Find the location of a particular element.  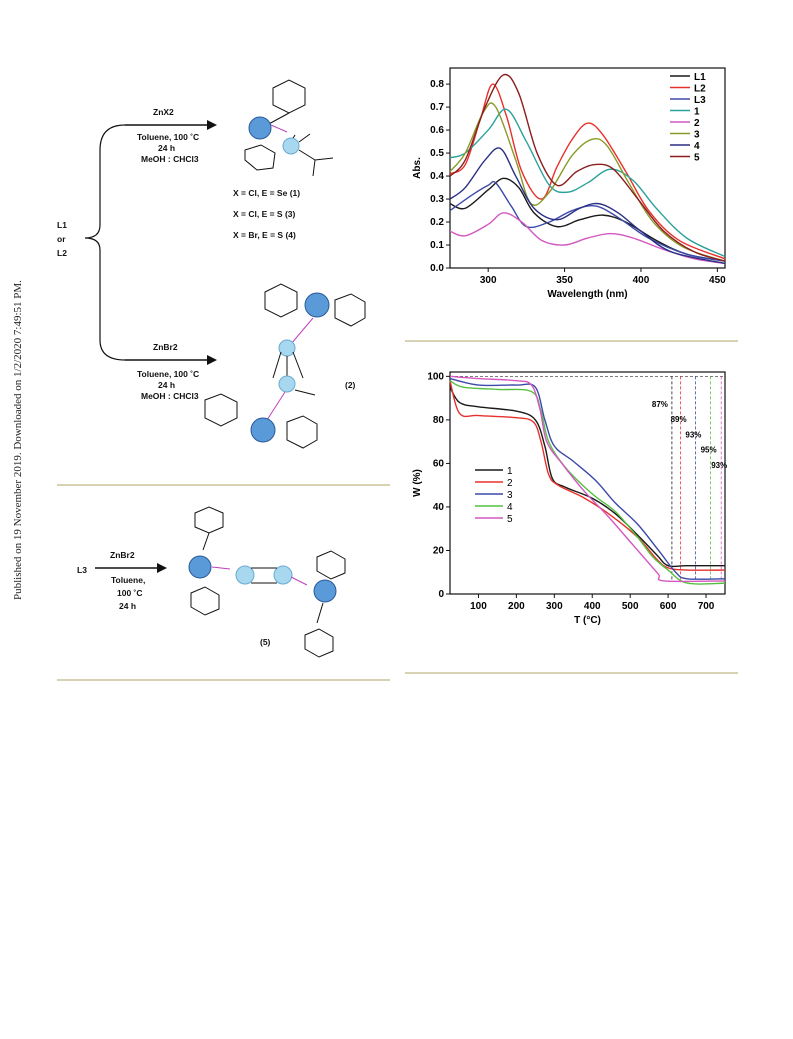

y-tick-label: 20 is located at coordinates (439, 550).